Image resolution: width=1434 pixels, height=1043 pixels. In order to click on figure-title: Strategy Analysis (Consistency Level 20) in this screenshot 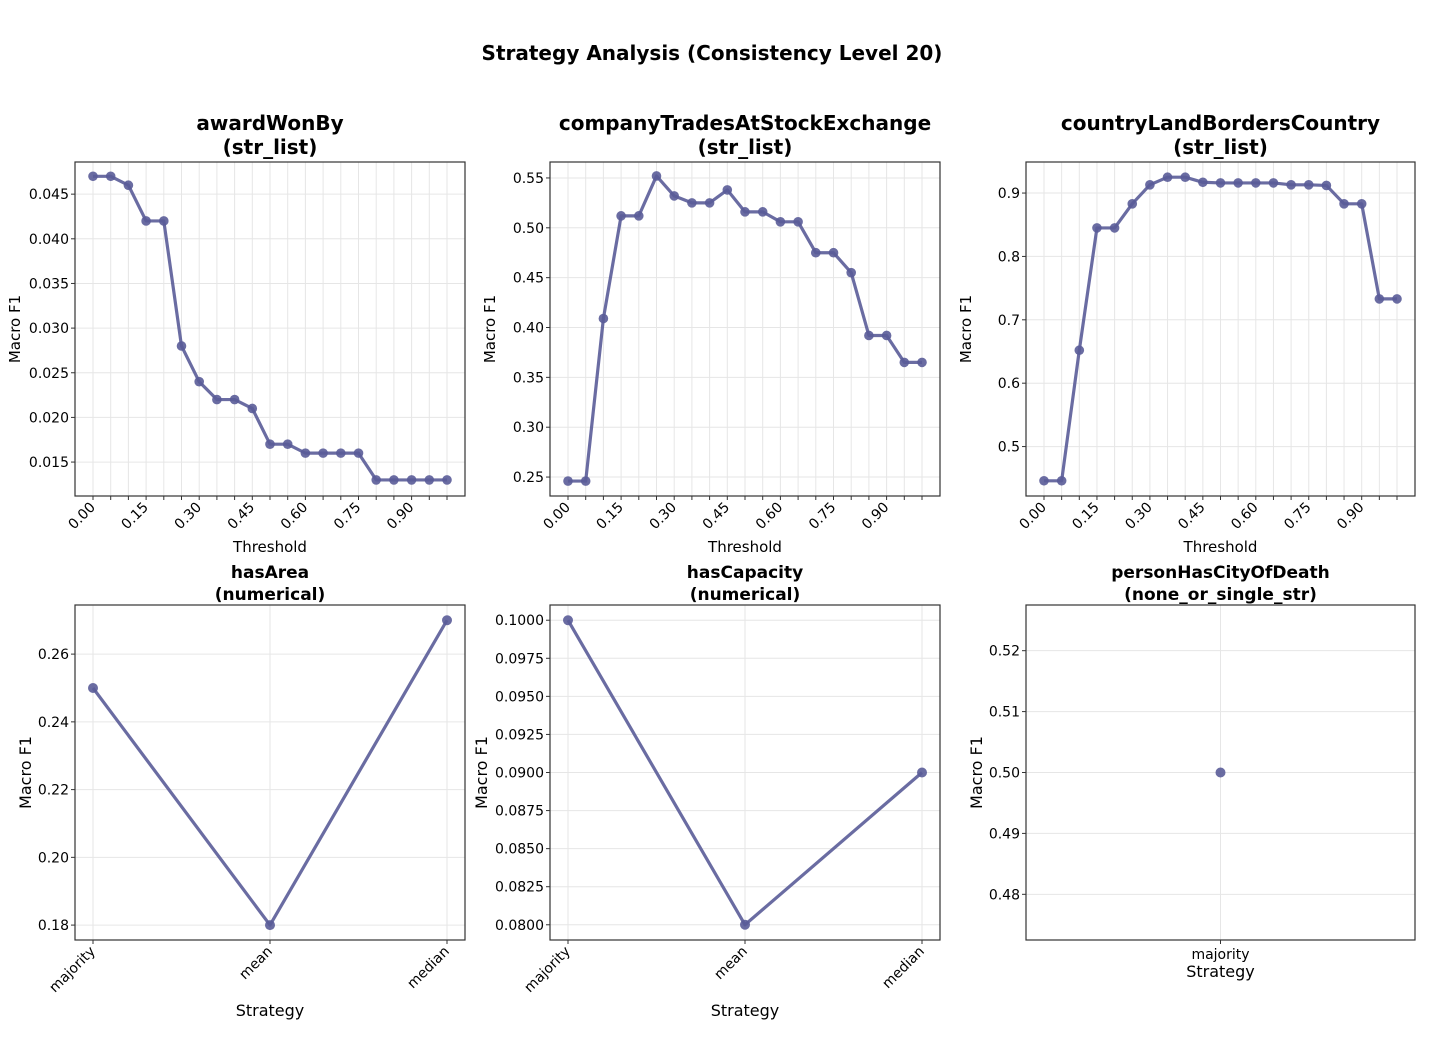, I will do `click(712, 53)`.